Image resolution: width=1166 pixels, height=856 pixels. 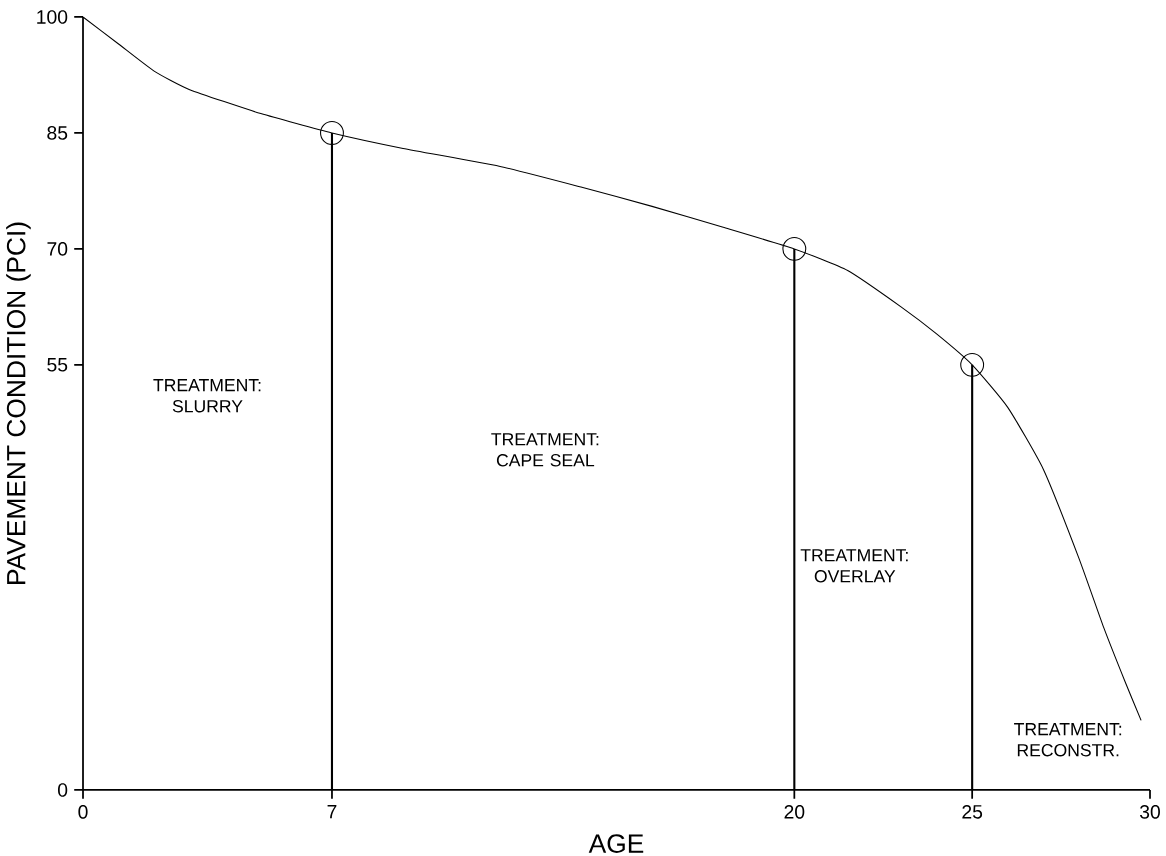 What do you see at coordinates (1149, 812) in the screenshot?
I see `x-tick-label: 30` at bounding box center [1149, 812].